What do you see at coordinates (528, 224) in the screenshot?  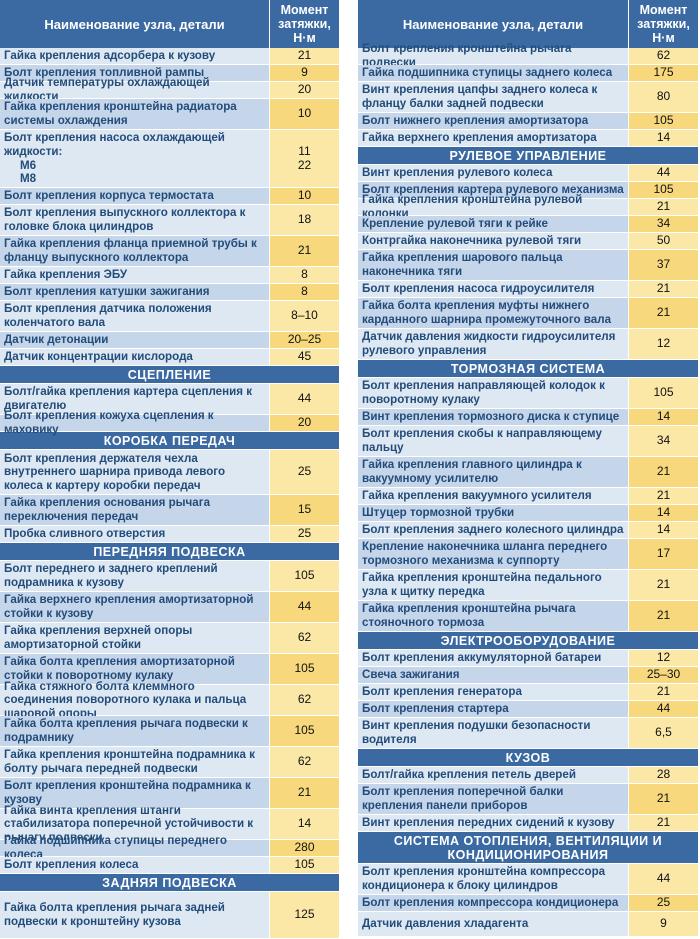 I see `table-row: Крепление рулевой тяги к рейке 34` at bounding box center [528, 224].